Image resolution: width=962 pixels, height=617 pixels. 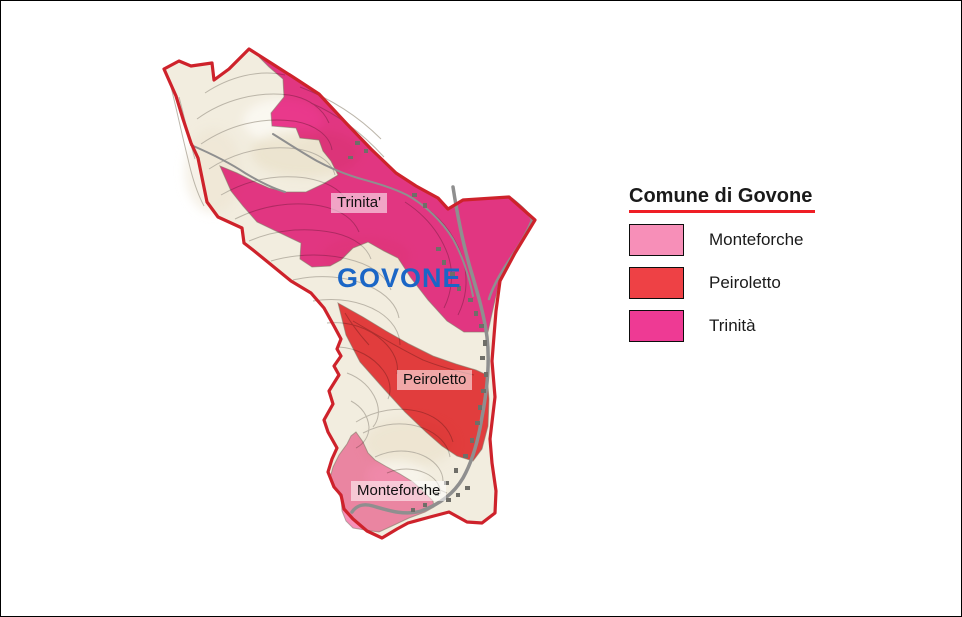 What do you see at coordinates (732, 325) in the screenshot?
I see `legend-label-trinita: Trinità` at bounding box center [732, 325].